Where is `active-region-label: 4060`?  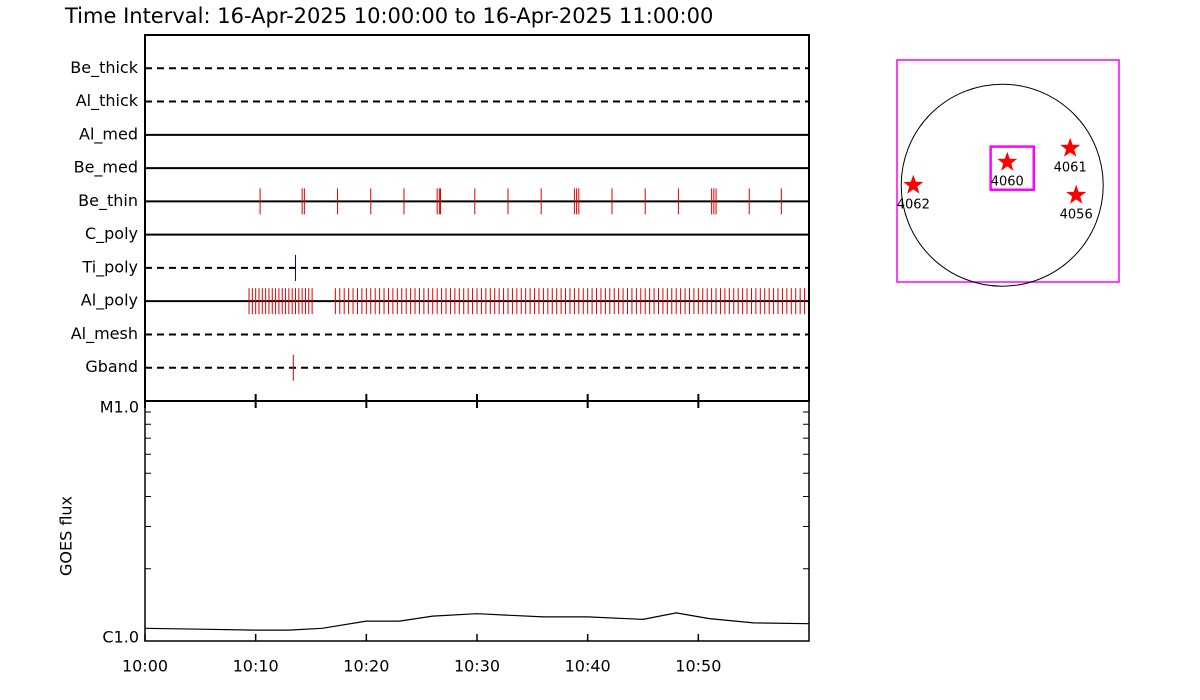
active-region-label: 4060 is located at coordinates (1007, 182).